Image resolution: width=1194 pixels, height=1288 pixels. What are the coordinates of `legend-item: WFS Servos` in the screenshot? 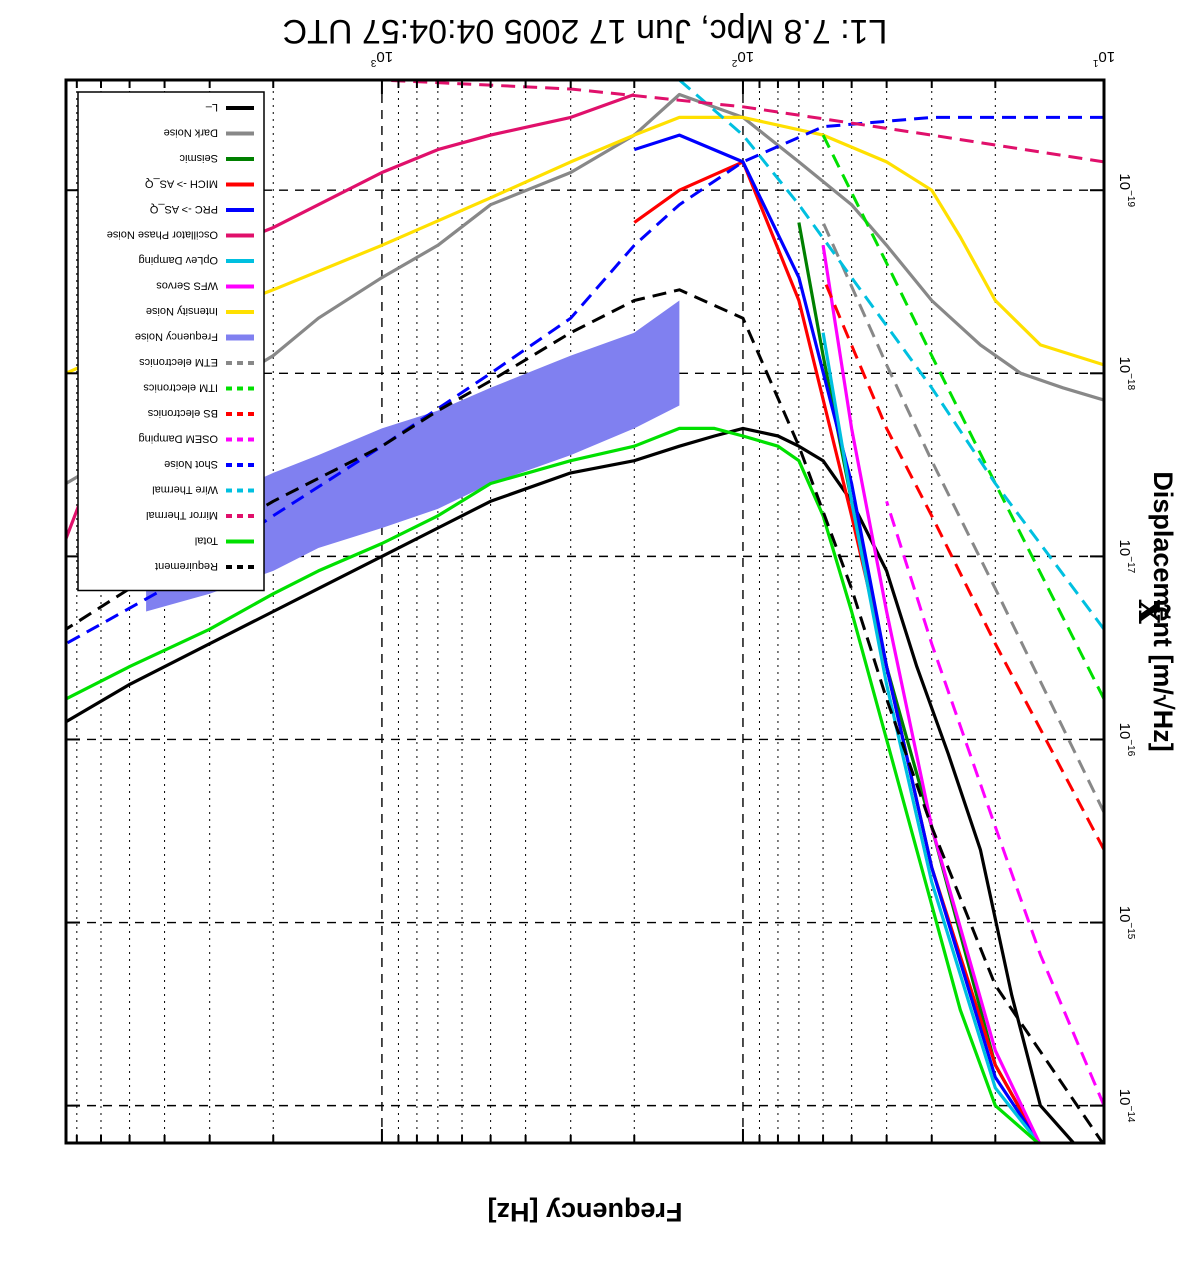 It's located at (205, 286).